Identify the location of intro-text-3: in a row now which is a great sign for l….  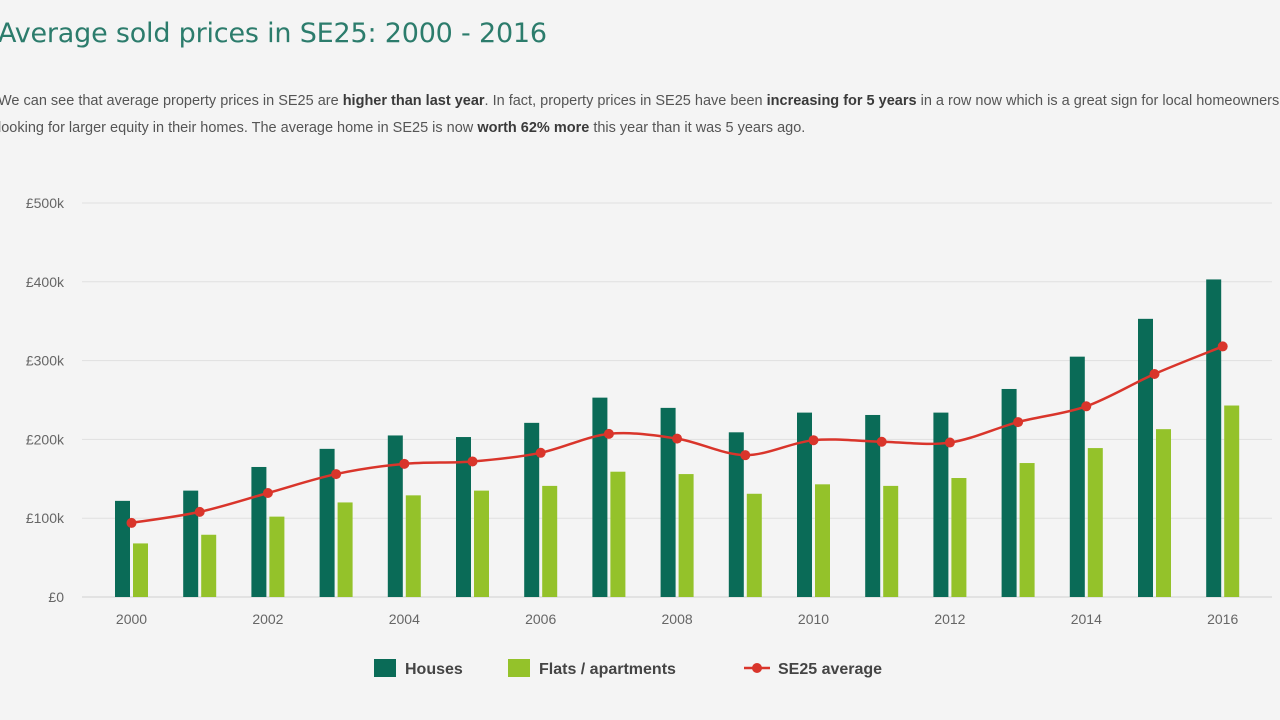
(640, 114).